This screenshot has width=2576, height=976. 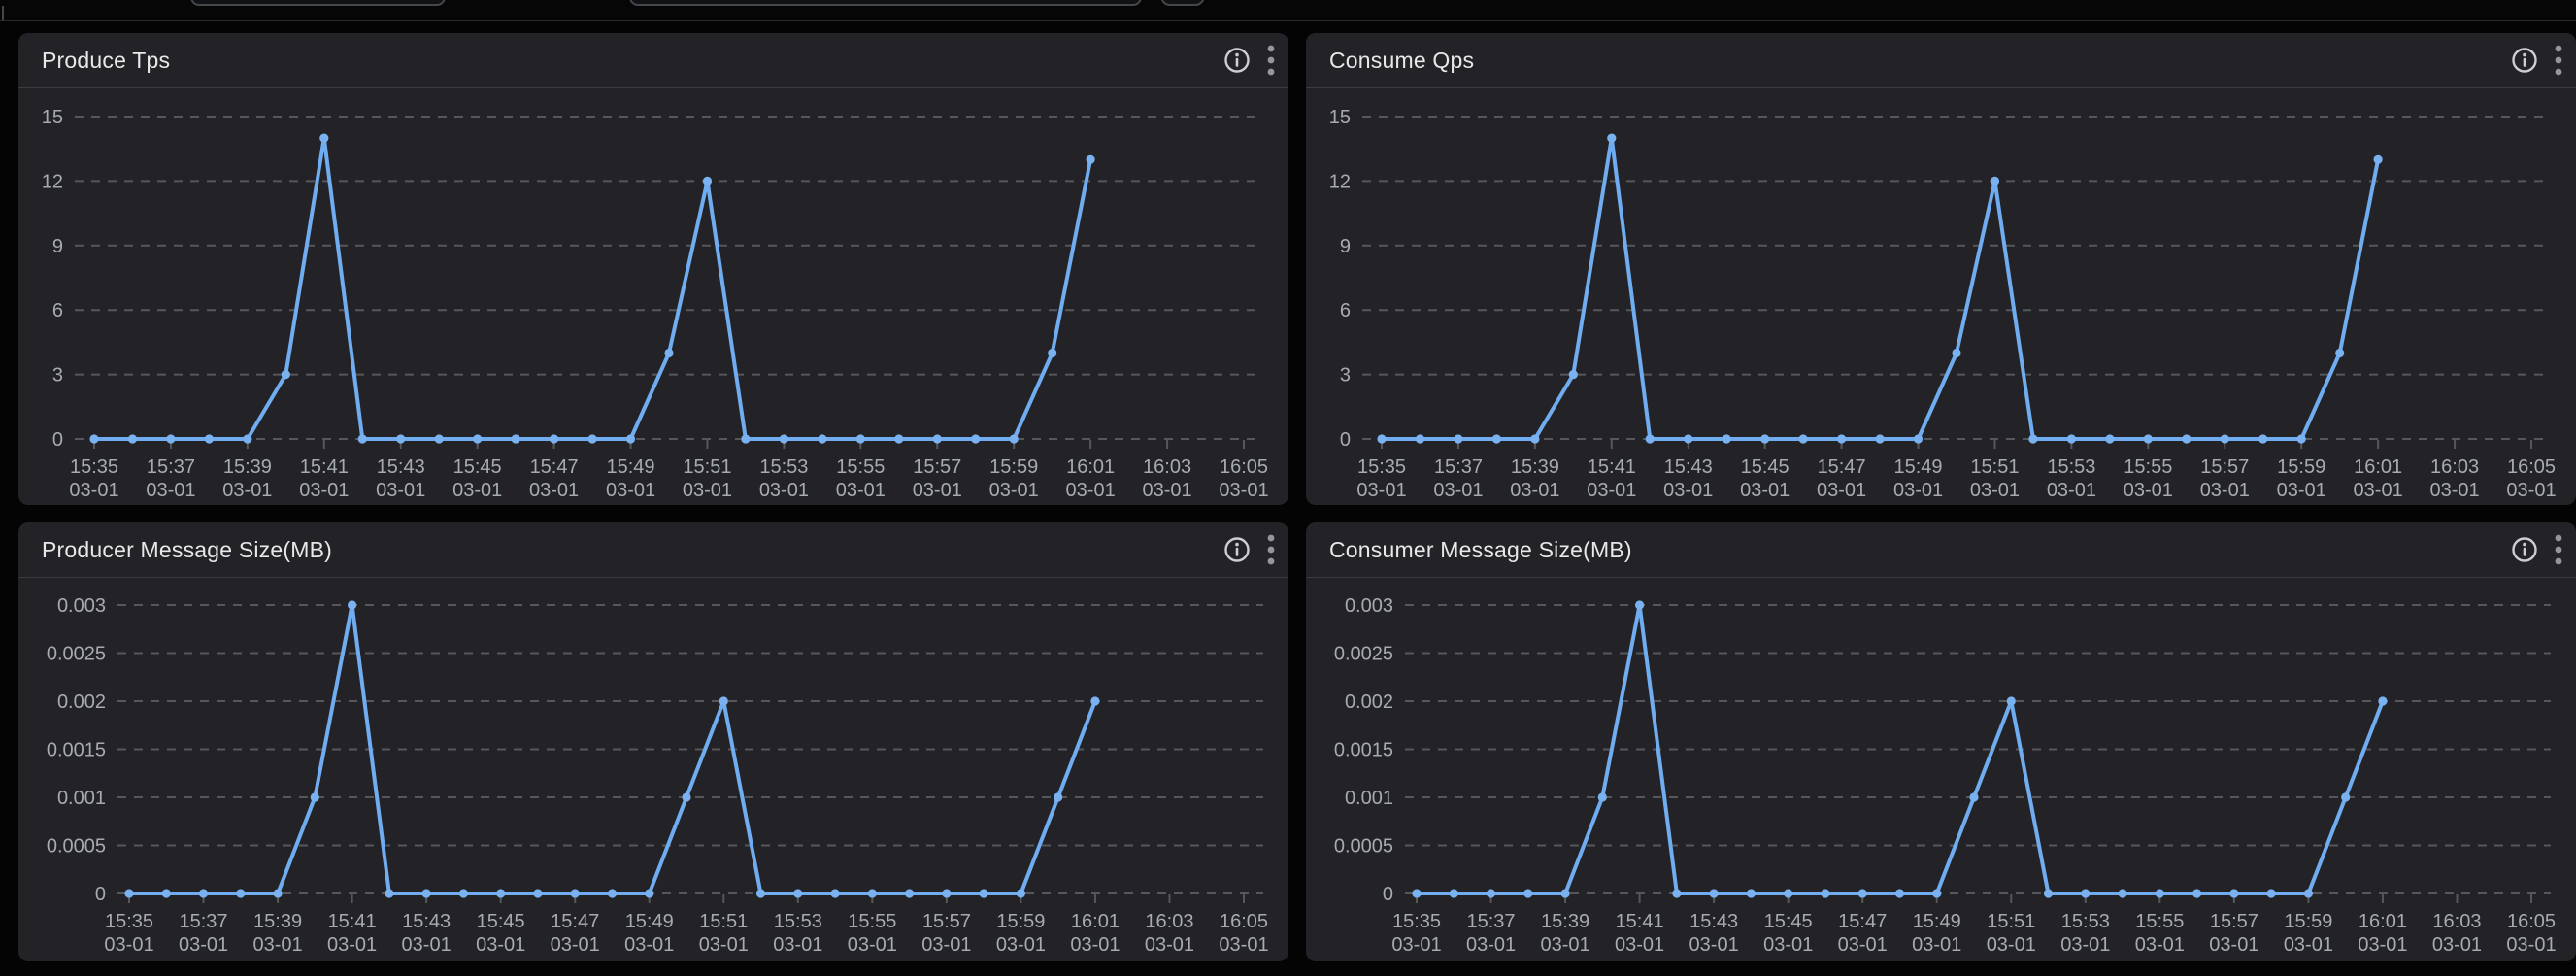 I want to click on svg-text: 0.003, so click(x=1369, y=606).